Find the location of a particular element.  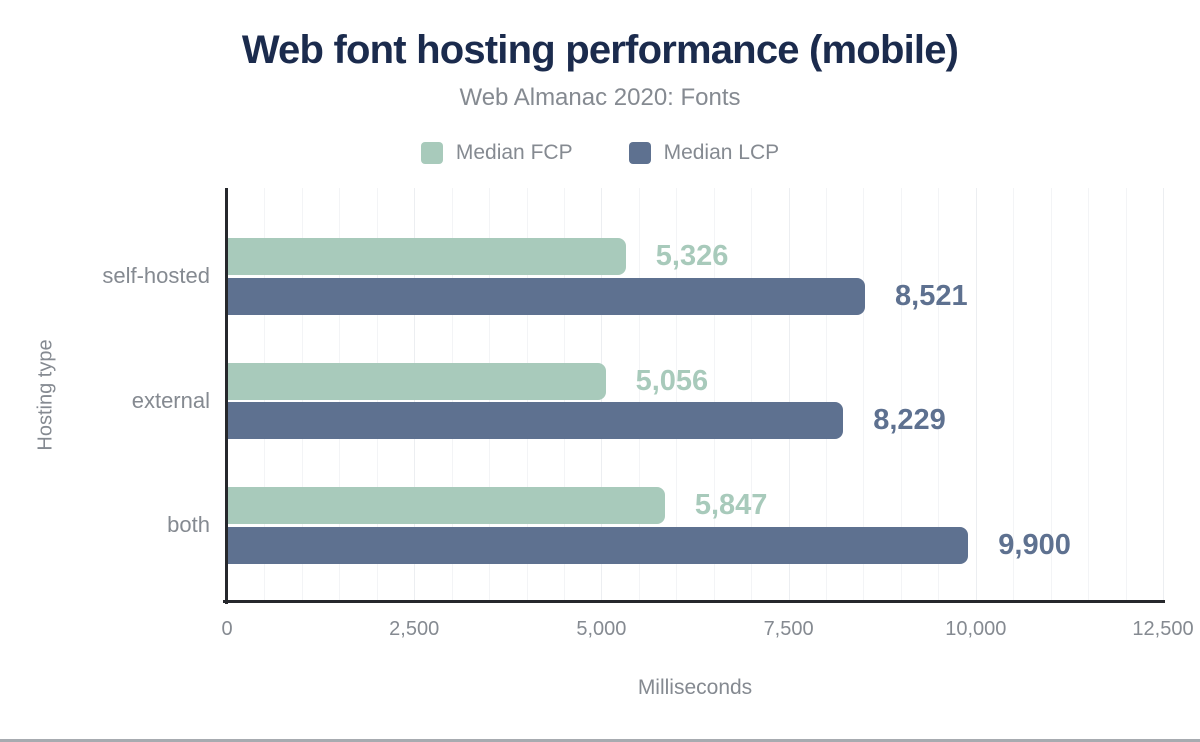

y-axis-line is located at coordinates (226, 396).